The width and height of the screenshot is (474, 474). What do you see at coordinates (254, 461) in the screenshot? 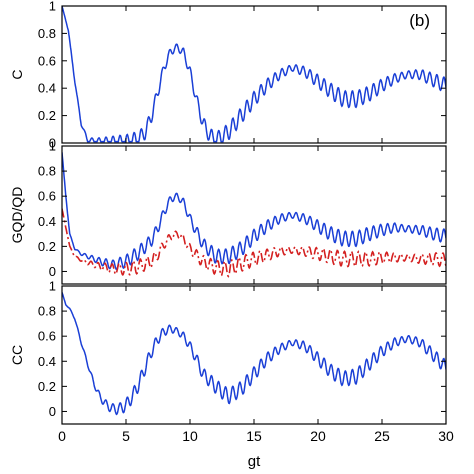
I see `x-axis-label: gt` at bounding box center [254, 461].